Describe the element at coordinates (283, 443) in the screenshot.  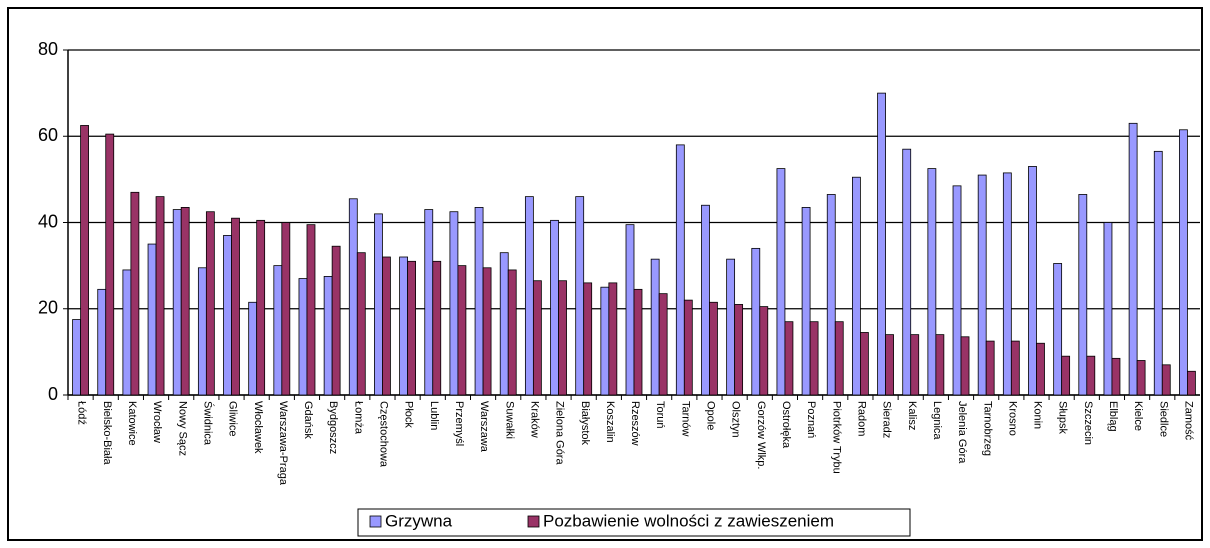
I see `x-tick-label: Warszawa-Praga` at that location.